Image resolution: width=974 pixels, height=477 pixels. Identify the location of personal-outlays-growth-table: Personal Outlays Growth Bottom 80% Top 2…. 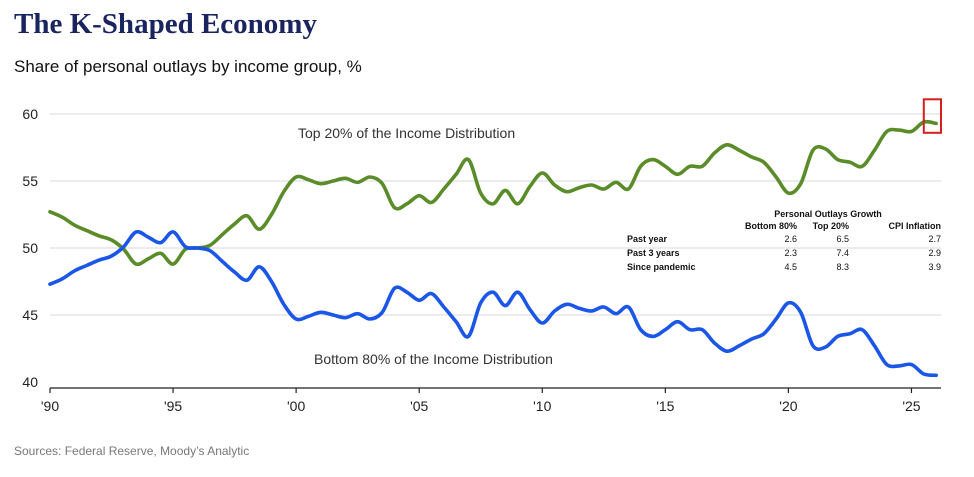
(784, 241).